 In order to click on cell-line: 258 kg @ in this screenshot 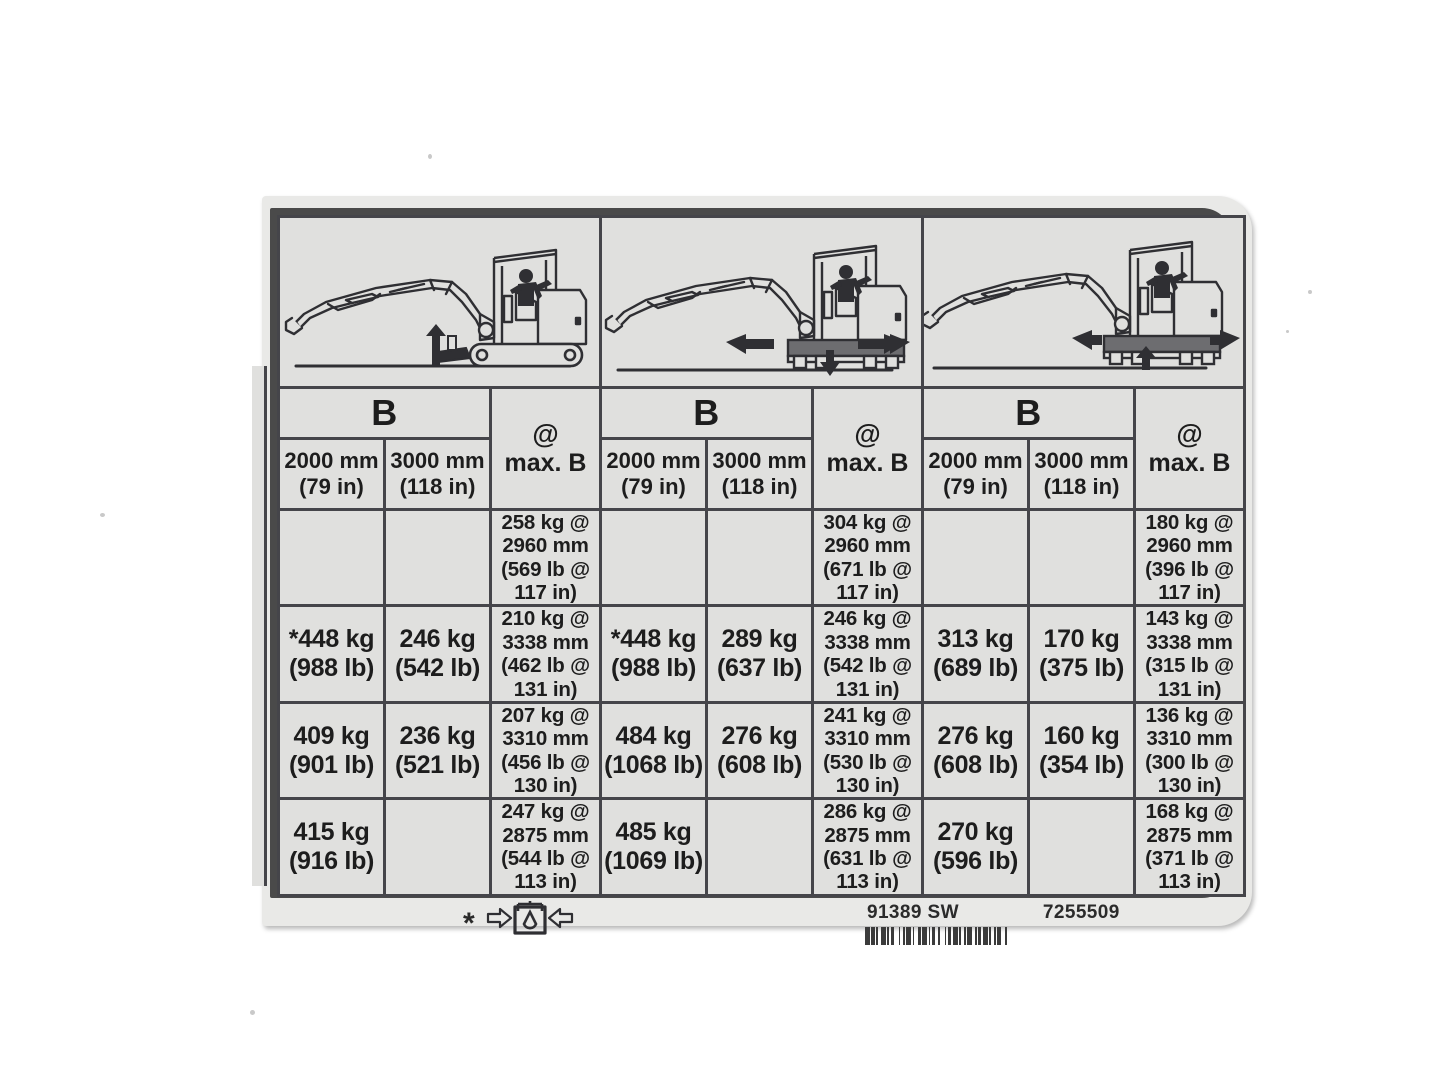, I will do `click(545, 522)`.